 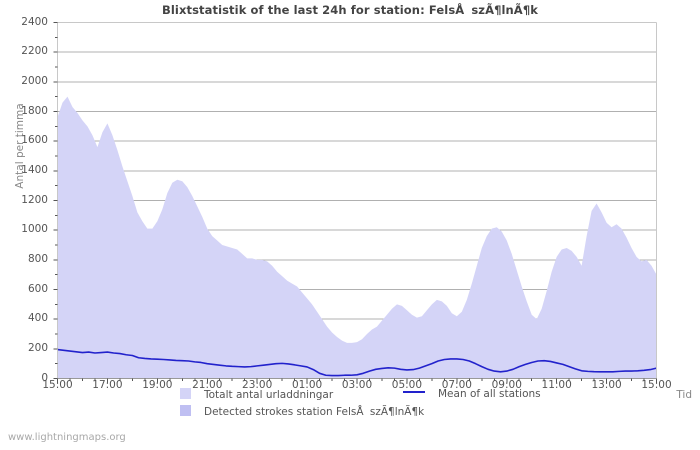 I want to click on y-tick-label: 200, so click(x=37, y=347).